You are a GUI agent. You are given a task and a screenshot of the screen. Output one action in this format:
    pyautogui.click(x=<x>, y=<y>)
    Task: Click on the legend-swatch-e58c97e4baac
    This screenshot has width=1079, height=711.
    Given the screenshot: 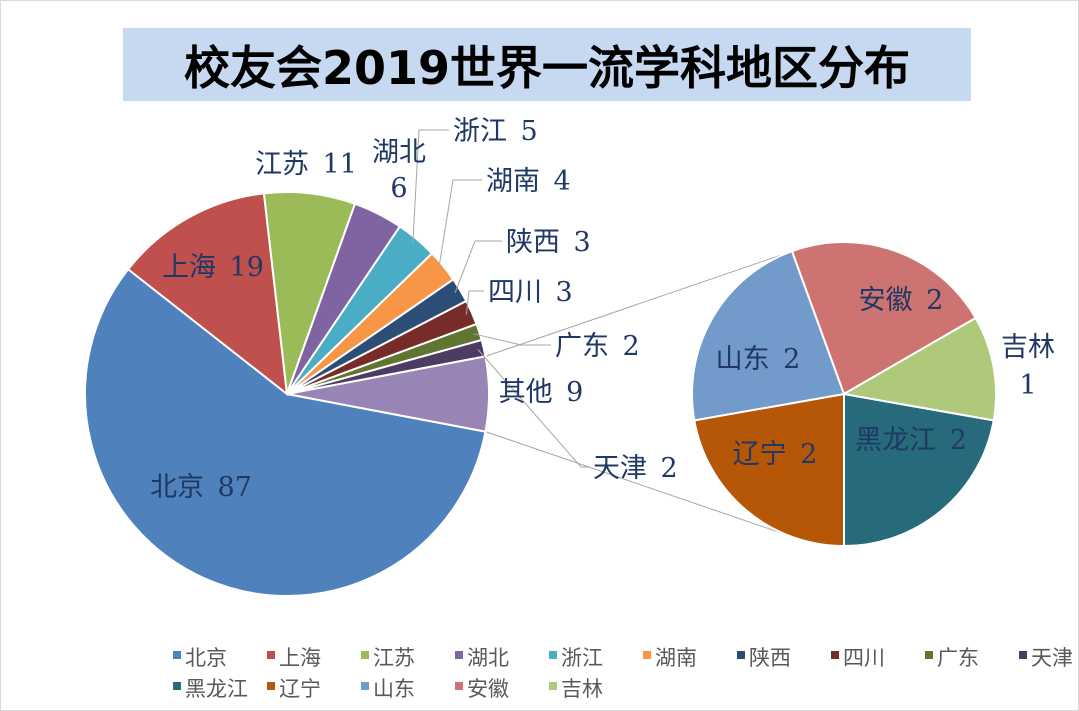 What is the action you would take?
    pyautogui.click(x=177, y=655)
    